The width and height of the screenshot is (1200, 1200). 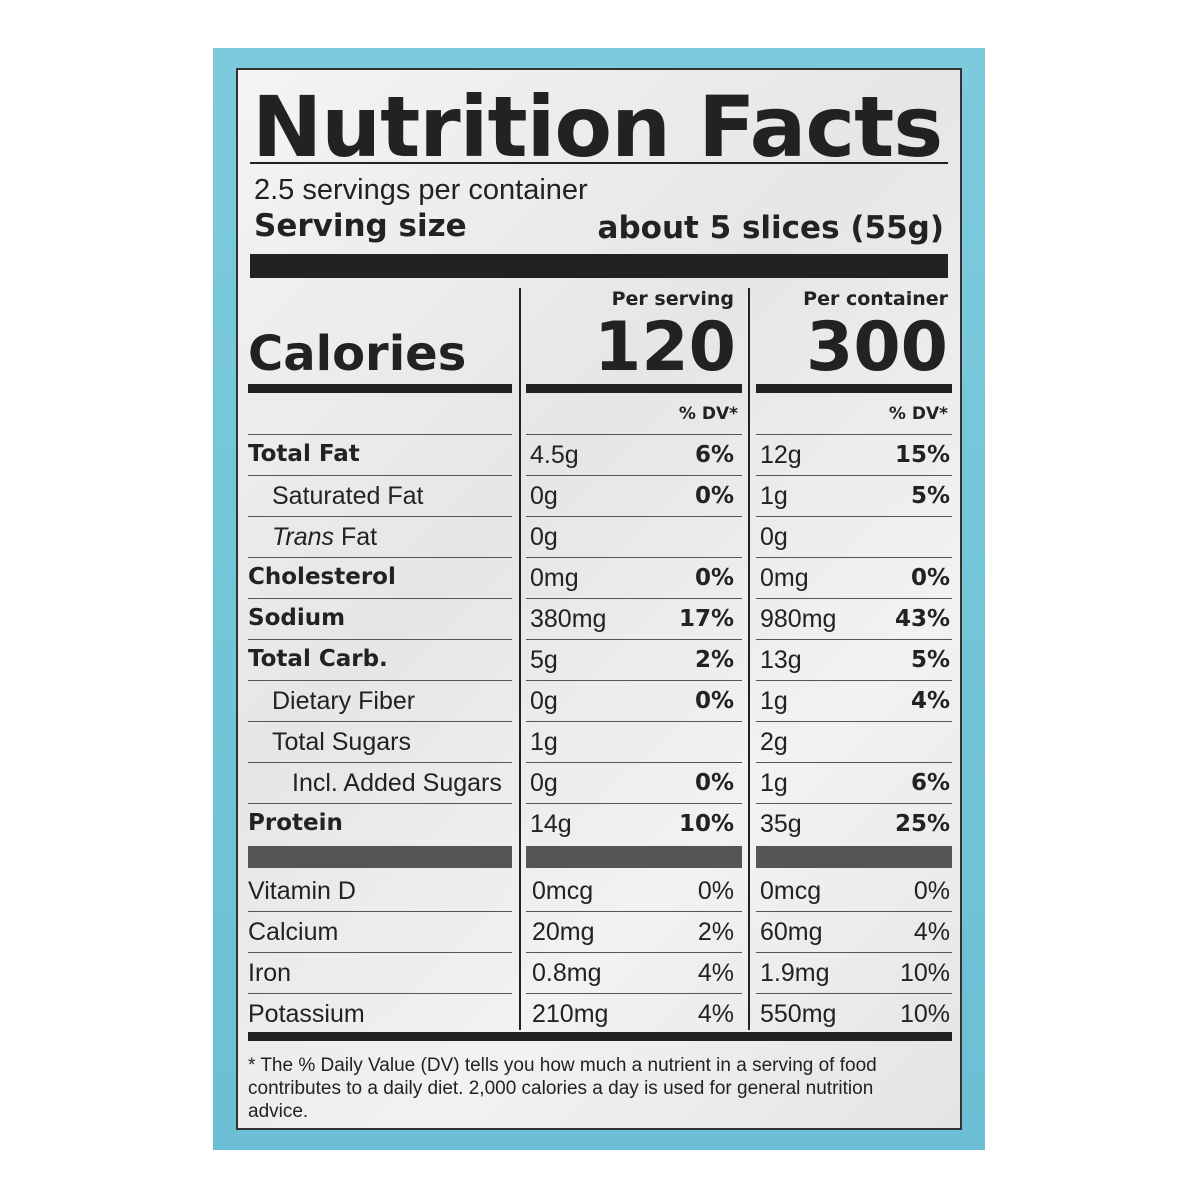 I want to click on nutrient-row: Incl. Added Sugars 0g 0% 1g 6%, so click(x=600, y=783).